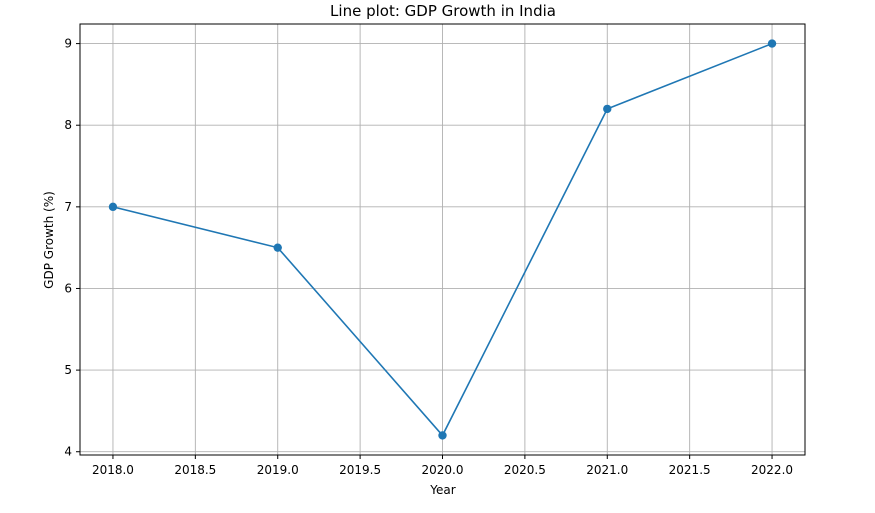  I want to click on x-tick-label: 2021.5, so click(690, 470).